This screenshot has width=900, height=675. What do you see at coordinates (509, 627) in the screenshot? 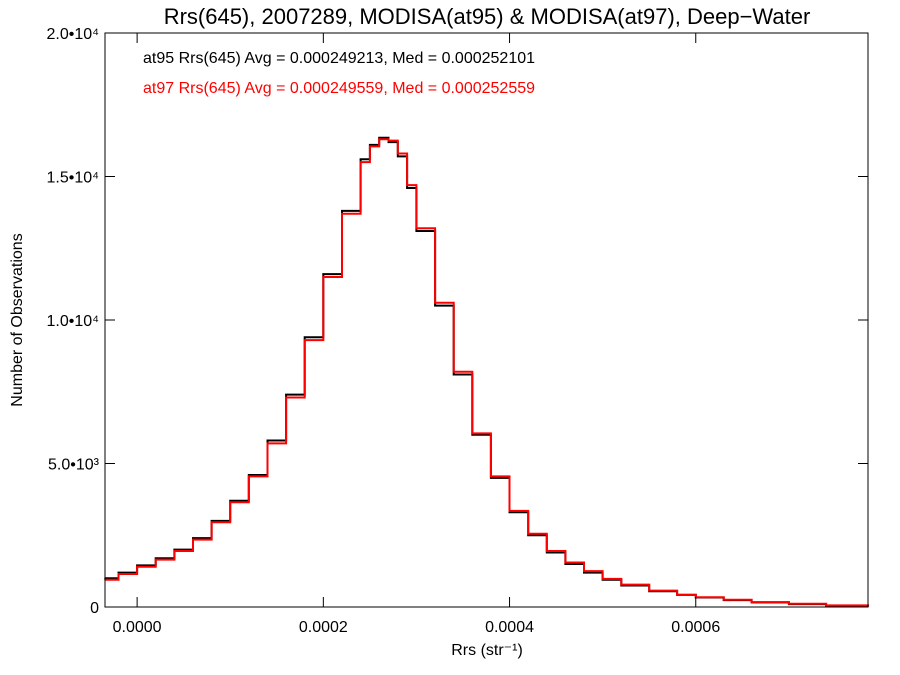
I see `x-tick-label: 0.0004` at bounding box center [509, 627].